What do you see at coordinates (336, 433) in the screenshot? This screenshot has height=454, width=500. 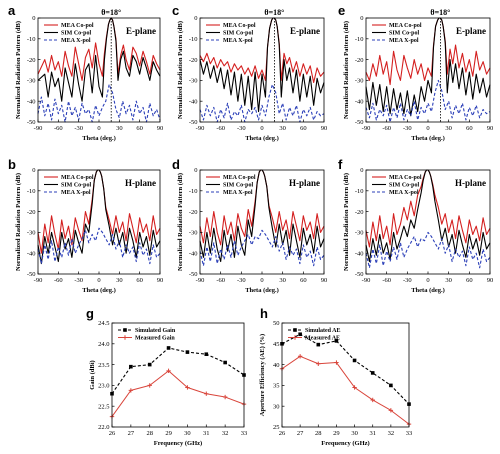 I see `x-tick-label: 29` at bounding box center [336, 433].